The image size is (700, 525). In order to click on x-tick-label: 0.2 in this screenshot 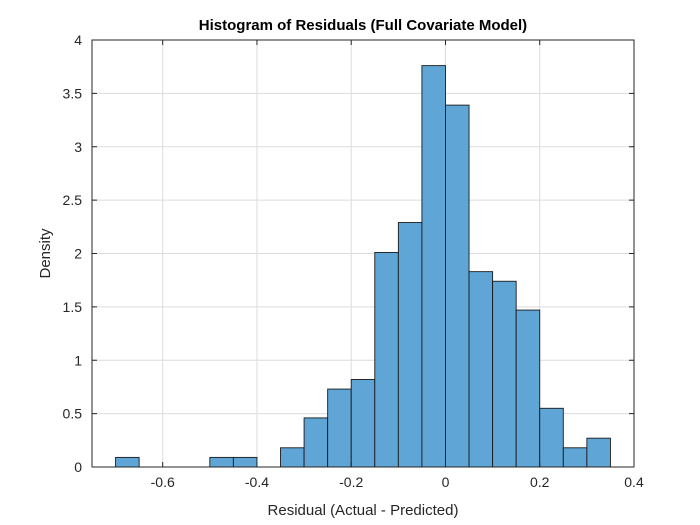, I will do `click(540, 482)`.